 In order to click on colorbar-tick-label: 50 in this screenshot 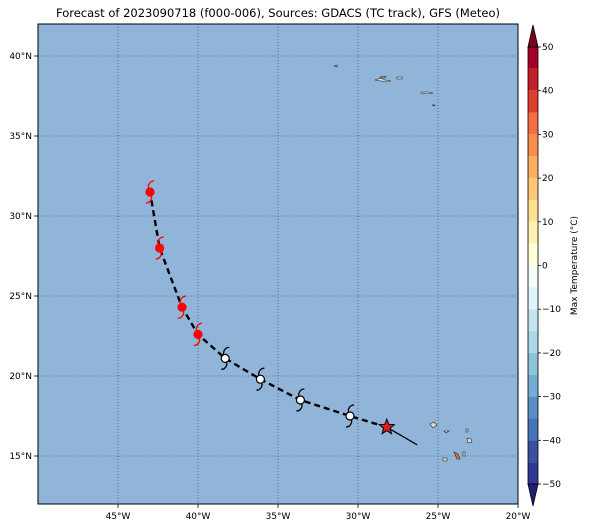, I will do `click(548, 48)`.